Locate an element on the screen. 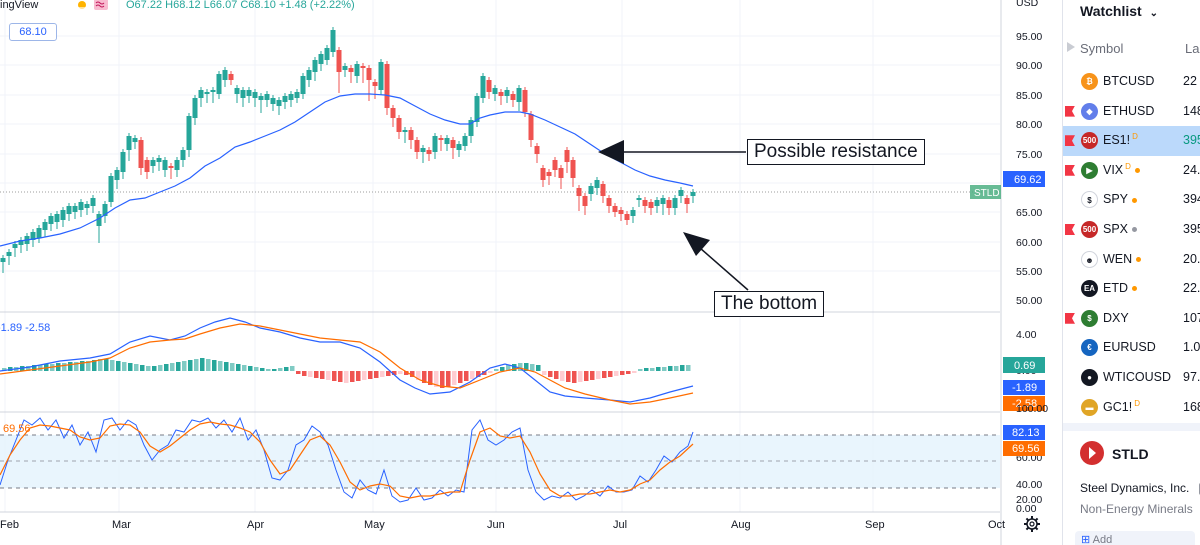  watchlist-row: ▬ GC1!D 168 is located at coordinates (1131, 408).